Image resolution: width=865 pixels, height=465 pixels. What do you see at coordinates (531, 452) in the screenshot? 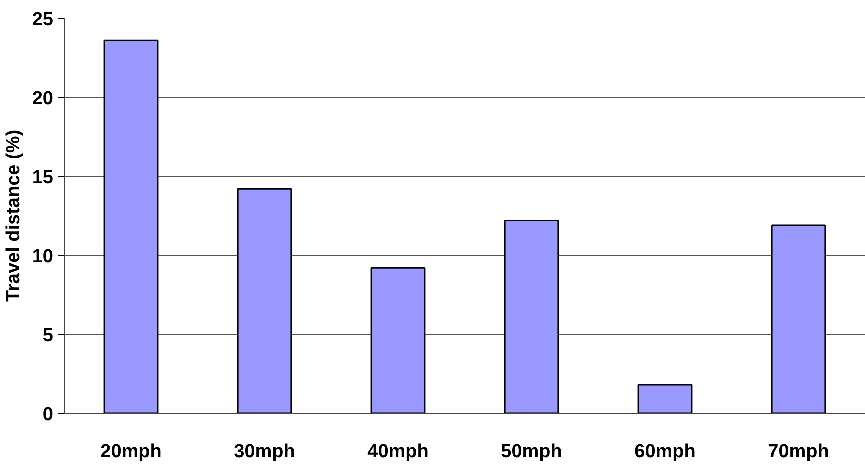
I see `x-tick-label: 50mph` at bounding box center [531, 452].